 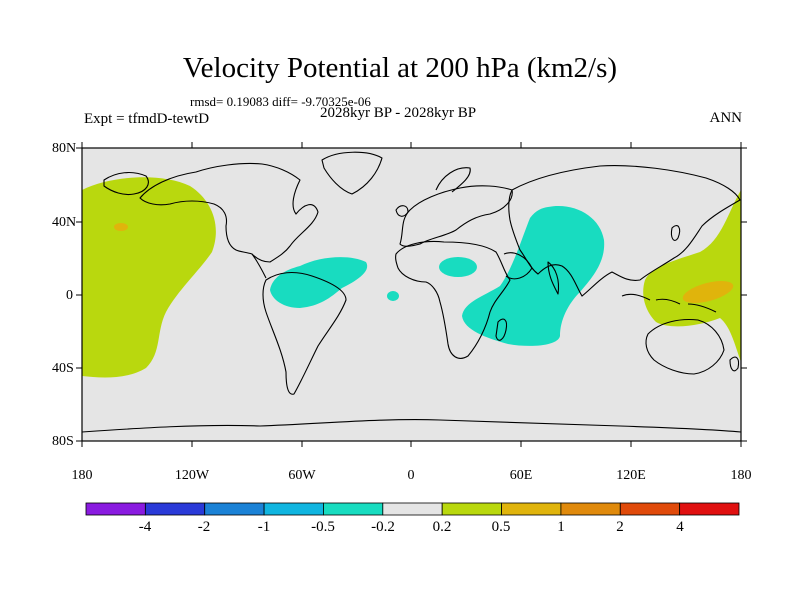 What do you see at coordinates (323, 527) in the screenshot?
I see `colorbar-label: -0.5` at bounding box center [323, 527].